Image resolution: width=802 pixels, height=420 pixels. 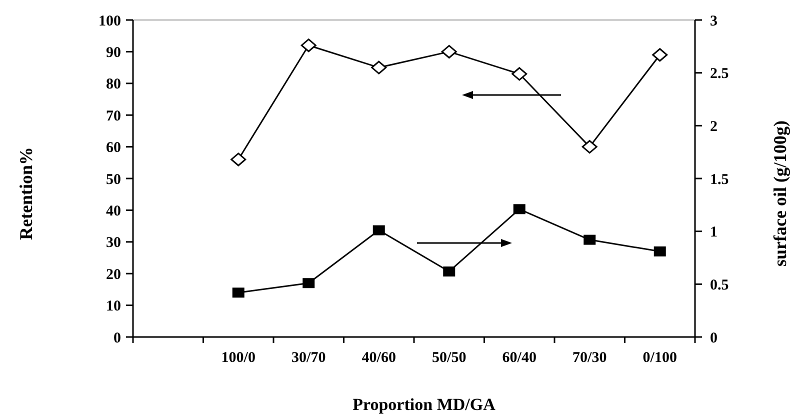 I want to click on y-tick-label: 60, so click(x=113, y=148).